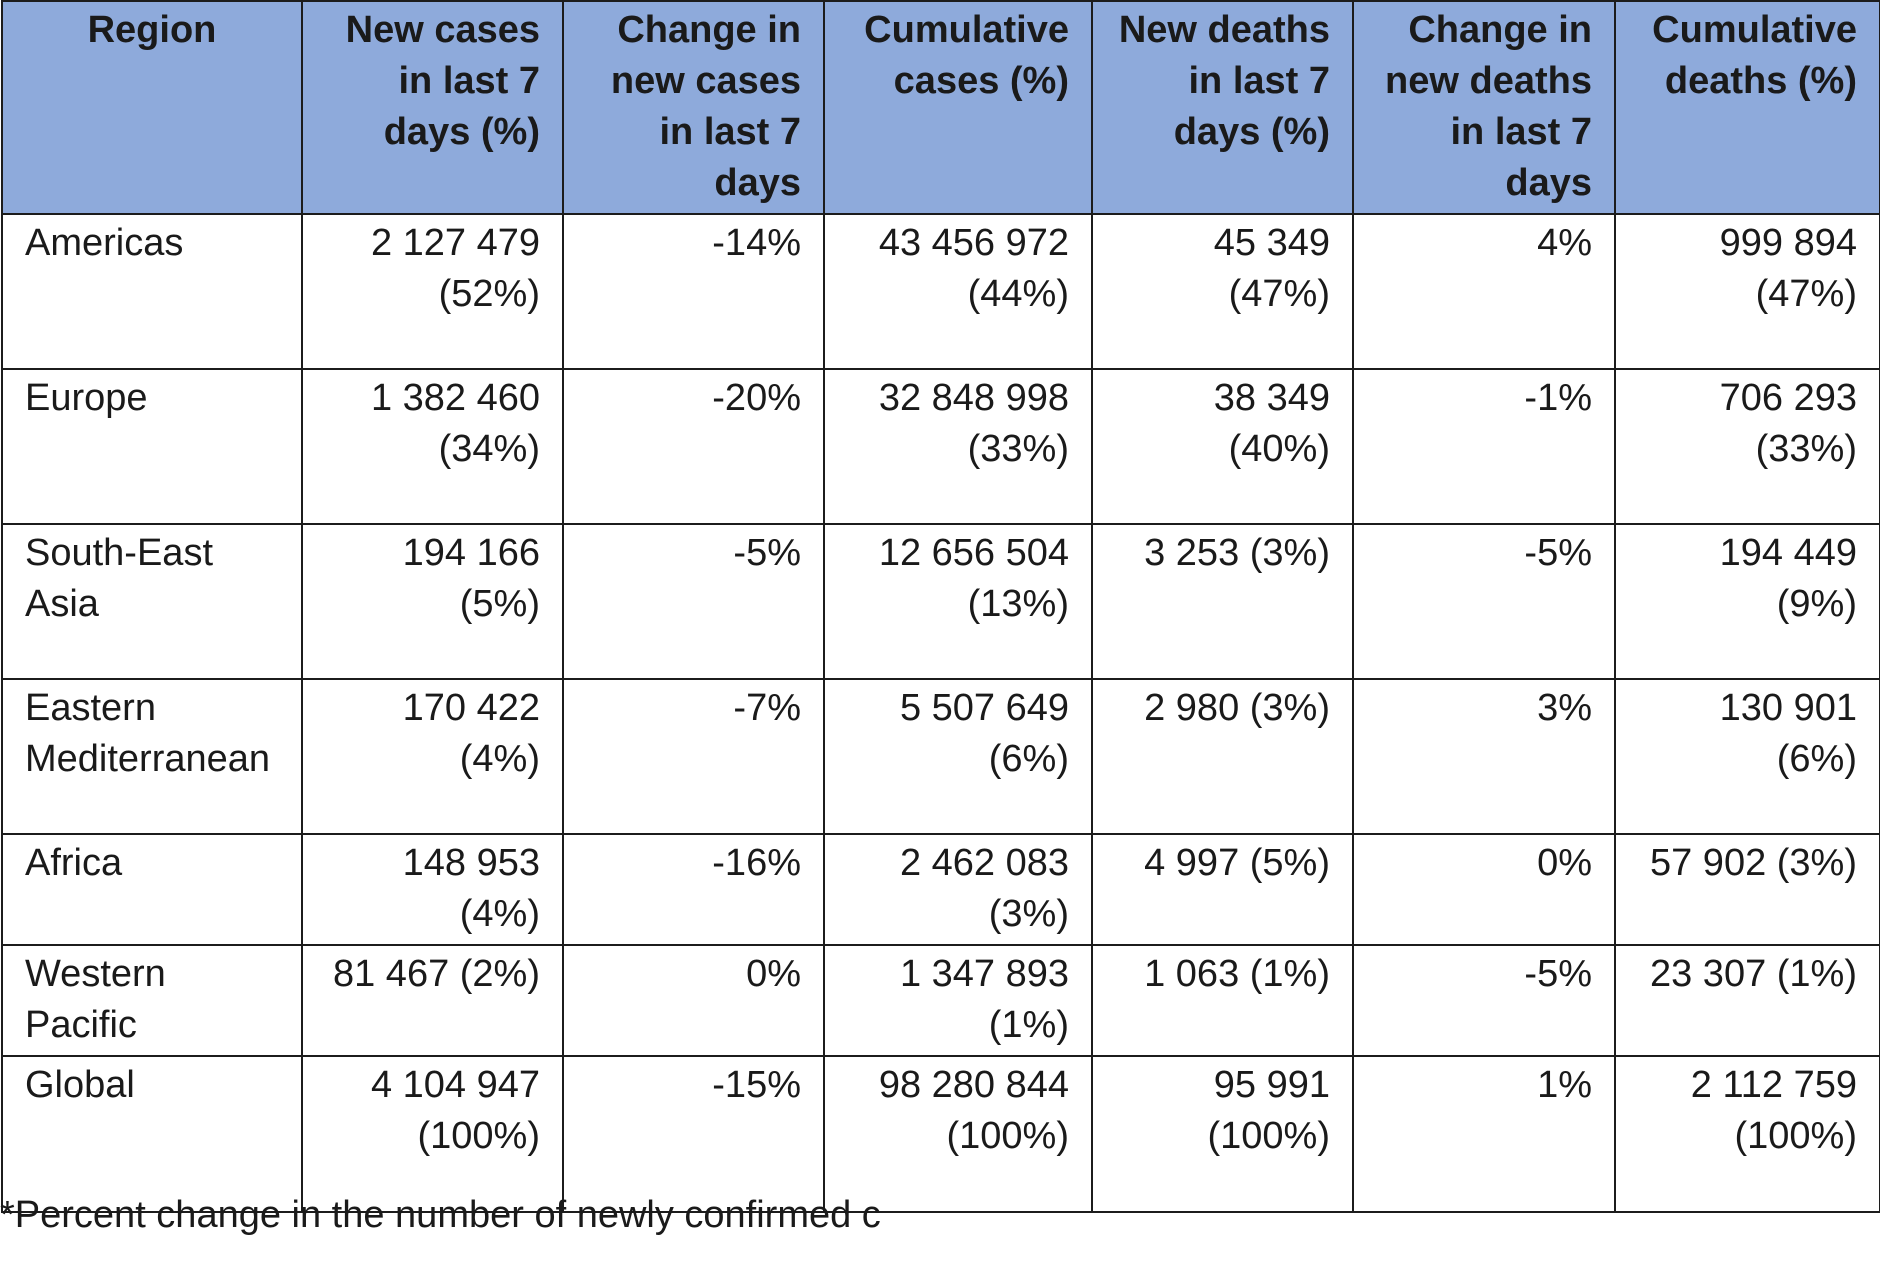  I want to click on cumulative-deaths-cell: 23 307 (1%), so click(1747, 1000).